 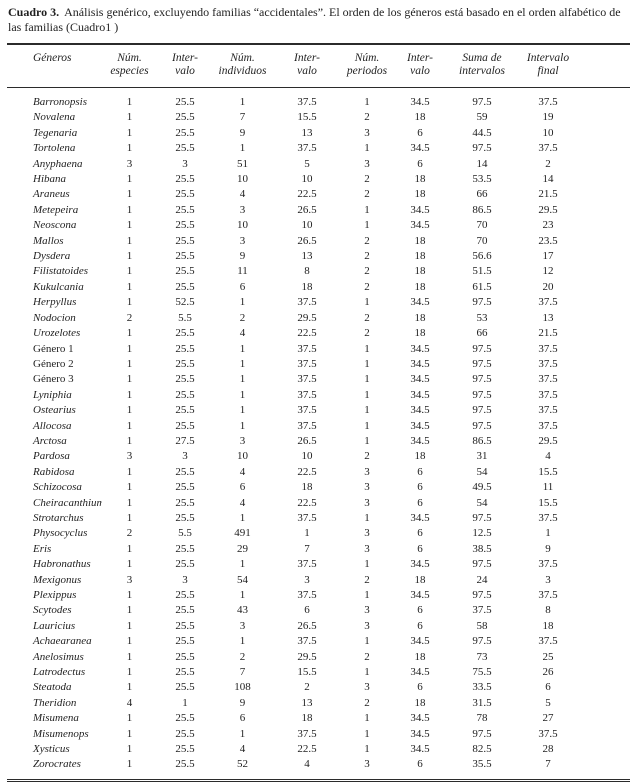 I want to click on genus-cell: Barronopsis, so click(x=60, y=102).